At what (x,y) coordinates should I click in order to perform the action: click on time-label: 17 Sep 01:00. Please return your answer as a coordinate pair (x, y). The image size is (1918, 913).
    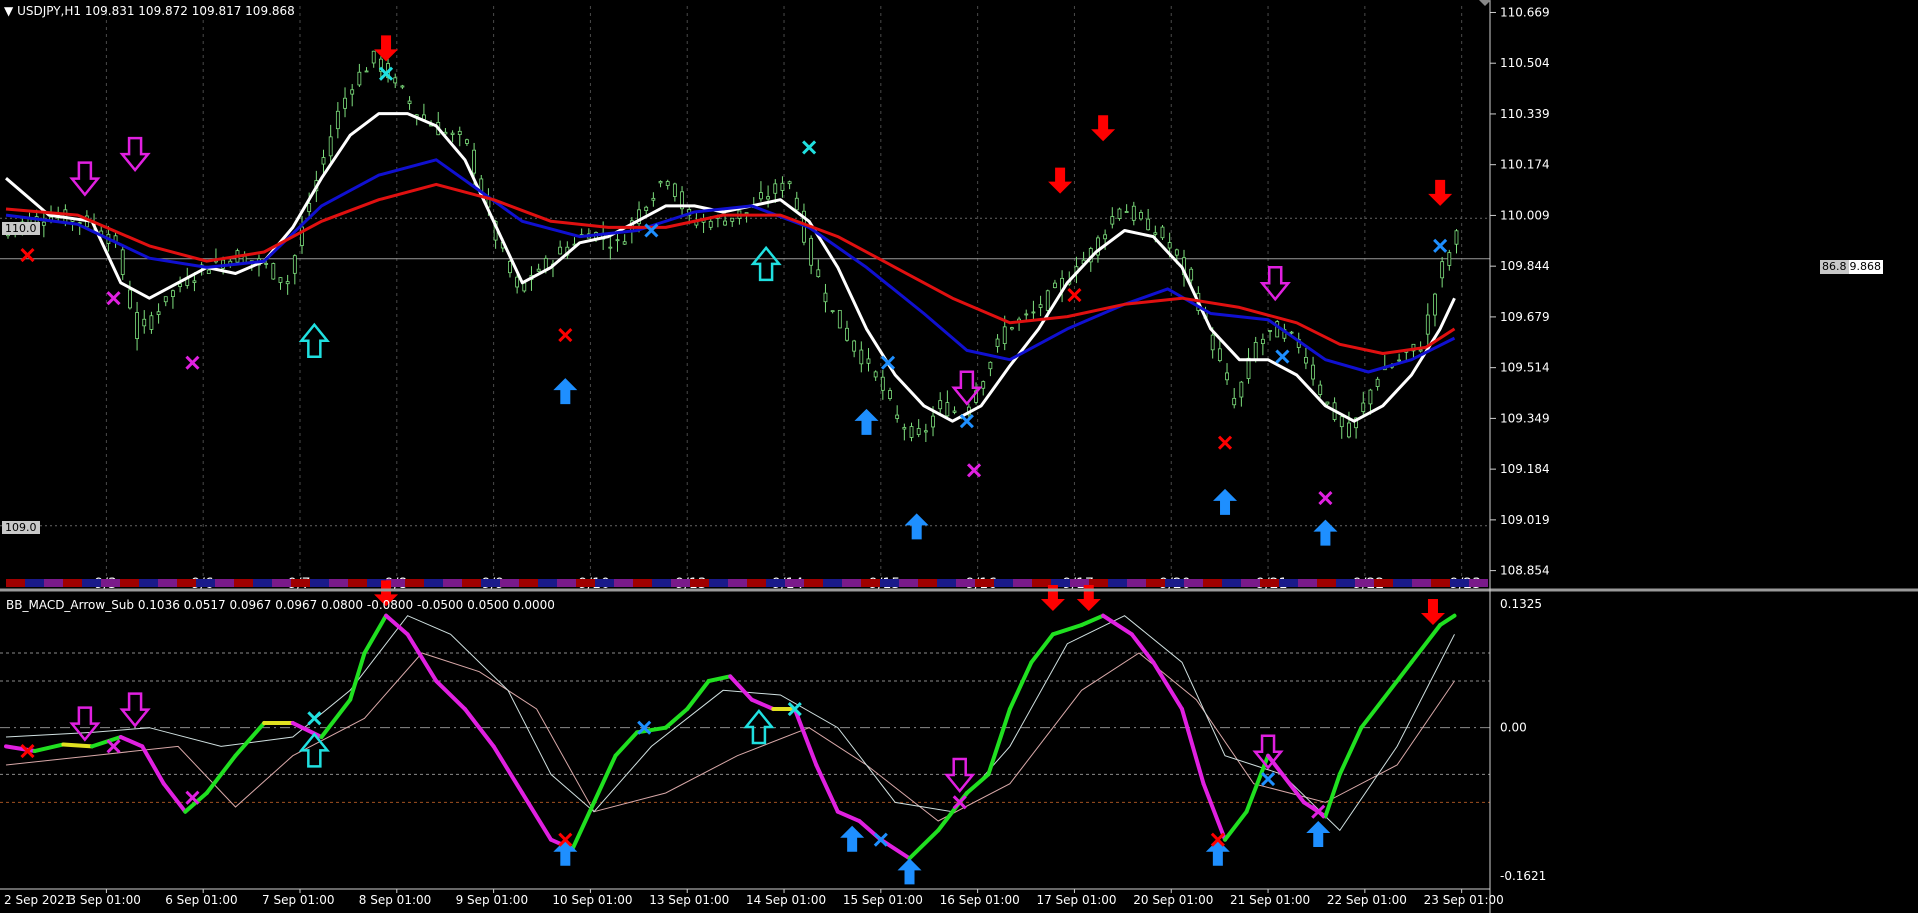
    Looking at the image, I should click on (1076, 900).